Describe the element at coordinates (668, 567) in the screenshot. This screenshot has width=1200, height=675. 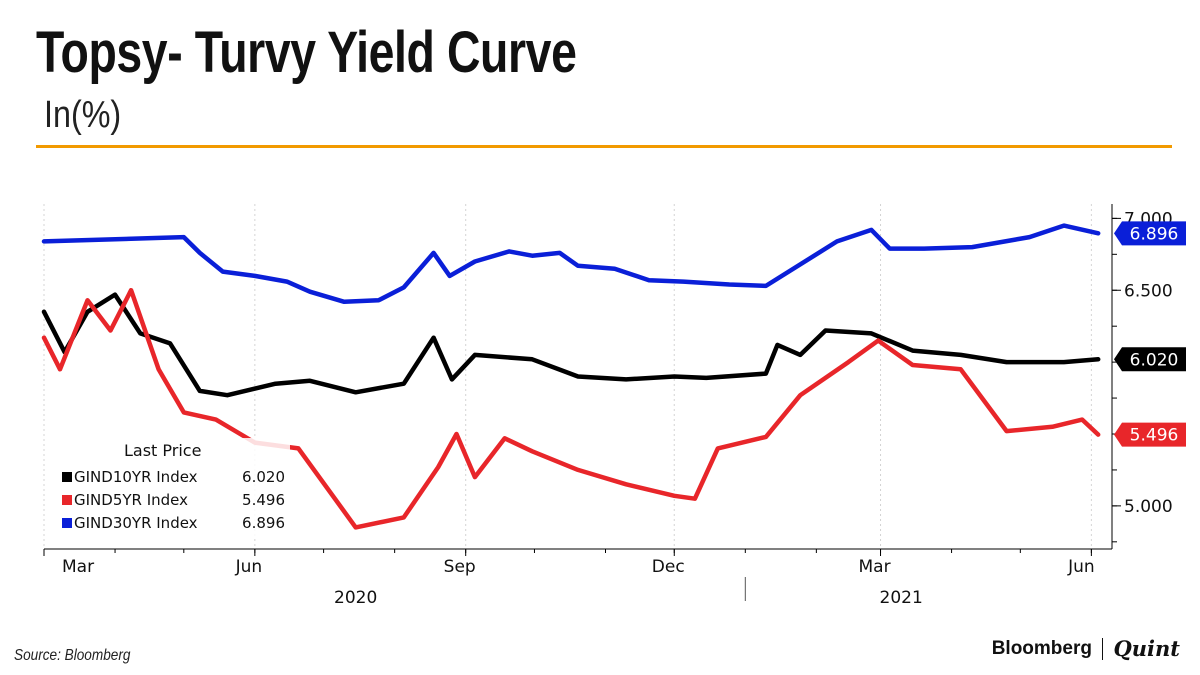
I see `x-tick-label: Dec` at that location.